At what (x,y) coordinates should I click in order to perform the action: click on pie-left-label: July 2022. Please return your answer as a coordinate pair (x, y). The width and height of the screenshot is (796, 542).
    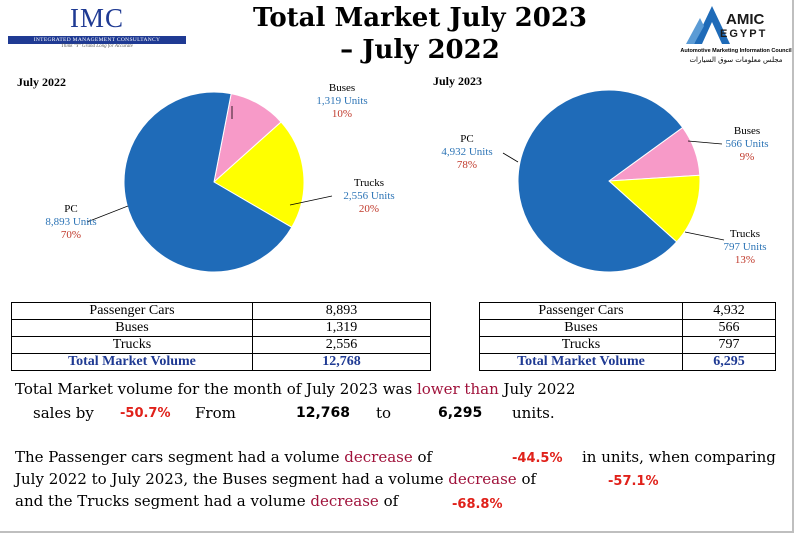
    Looking at the image, I should click on (42, 82).